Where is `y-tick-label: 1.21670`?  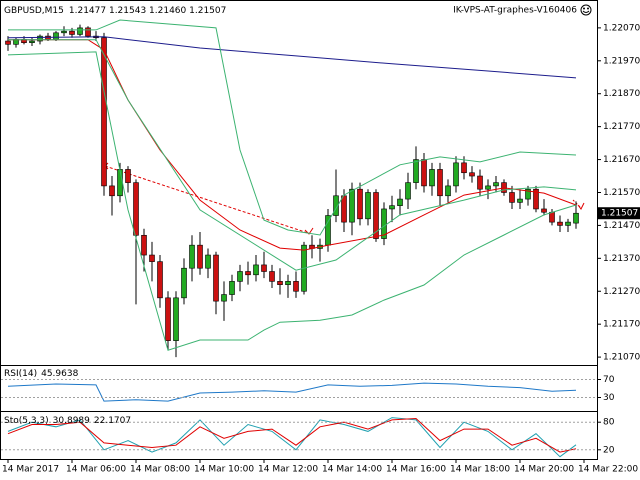
y-tick-label: 1.21670 is located at coordinates (621, 160).